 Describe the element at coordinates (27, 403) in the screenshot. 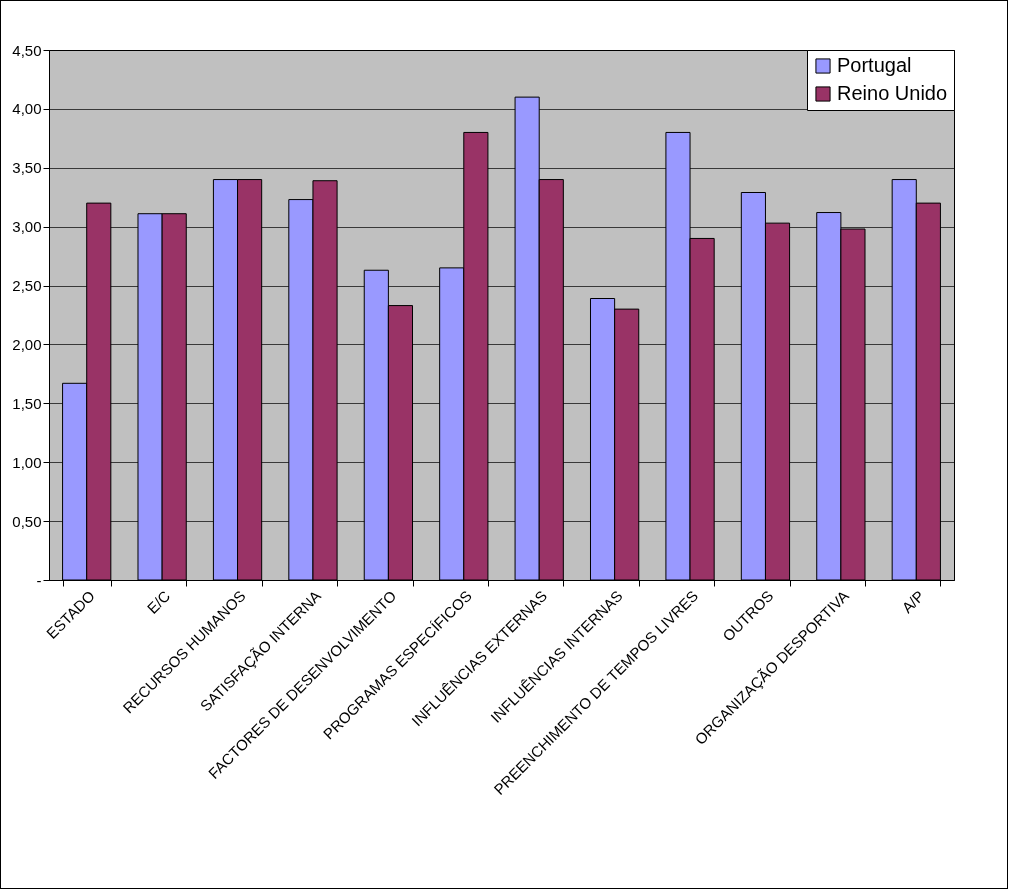

I see `y-tick-label: 1,50` at that location.